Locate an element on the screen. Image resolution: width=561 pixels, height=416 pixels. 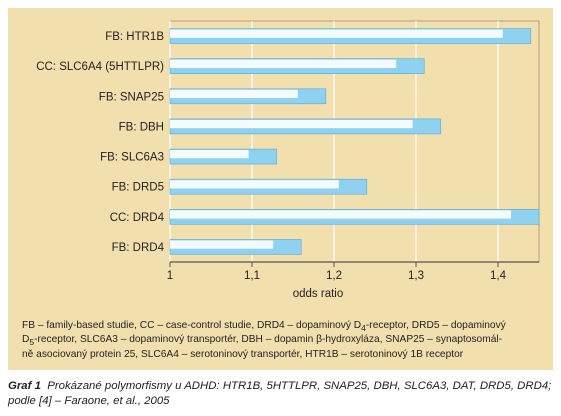
footnote-sub-4: 4 is located at coordinates (363, 328).